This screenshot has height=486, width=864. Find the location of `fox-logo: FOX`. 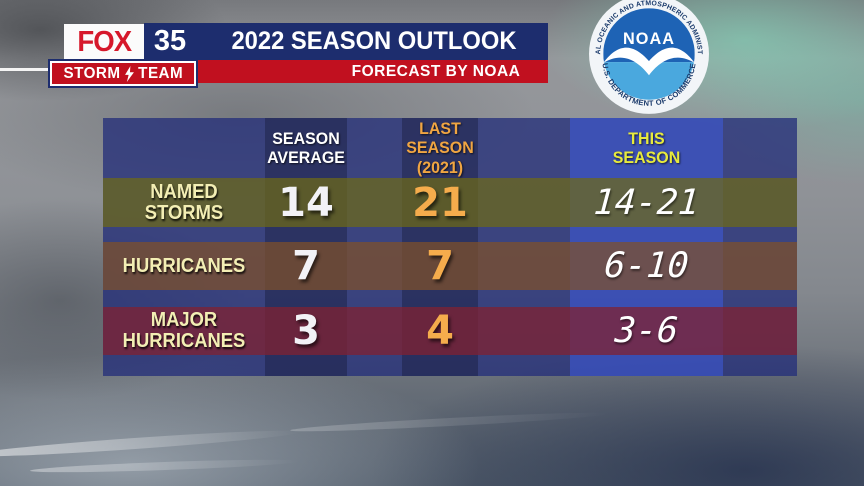

fox-logo: FOX is located at coordinates (104, 42).